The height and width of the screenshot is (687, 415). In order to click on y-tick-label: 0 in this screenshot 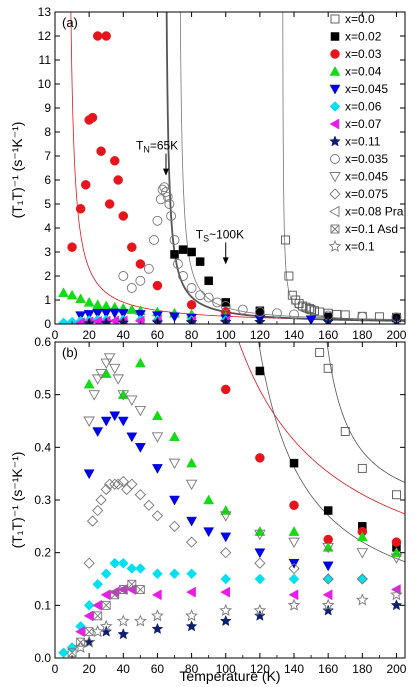, I will do `click(47, 324)`.